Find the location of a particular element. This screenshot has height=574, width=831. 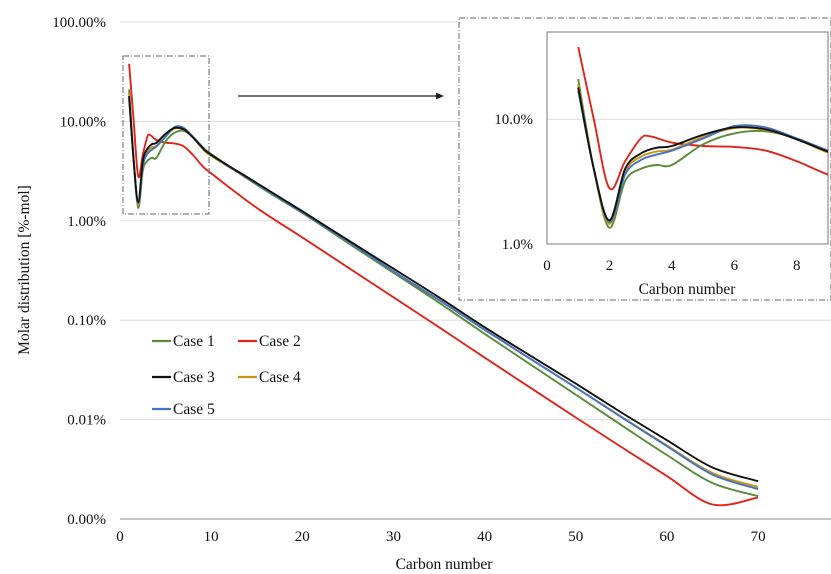

main-x-axis-title: Carbon number is located at coordinates (445, 564).